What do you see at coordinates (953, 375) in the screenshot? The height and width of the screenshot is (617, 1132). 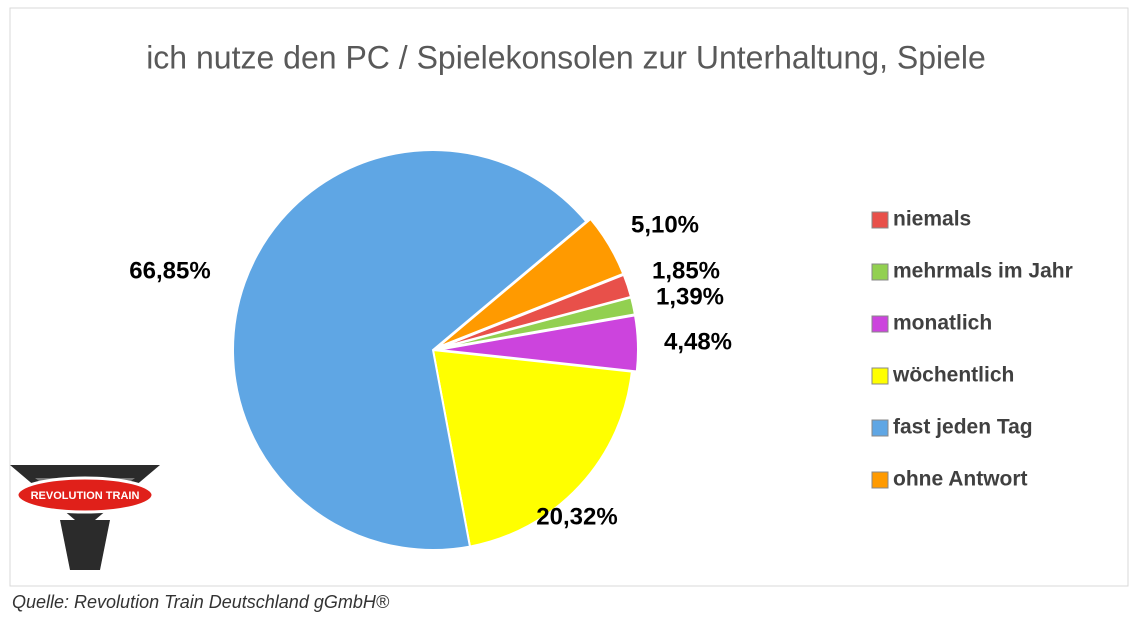 I see `legend-label: wöchentlich` at bounding box center [953, 375].